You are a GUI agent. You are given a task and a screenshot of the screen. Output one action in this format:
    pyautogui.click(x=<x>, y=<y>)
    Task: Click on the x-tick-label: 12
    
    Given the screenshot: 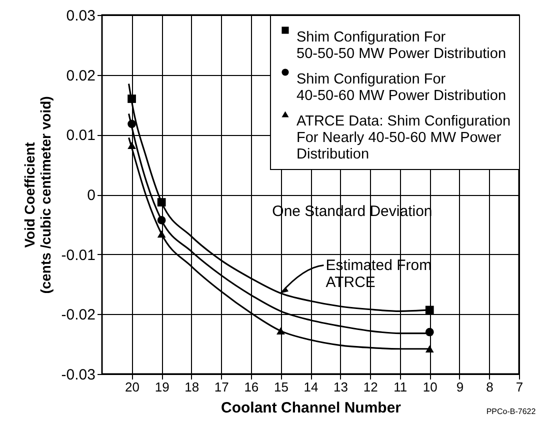 What is the action you would take?
    pyautogui.click(x=370, y=387)
    